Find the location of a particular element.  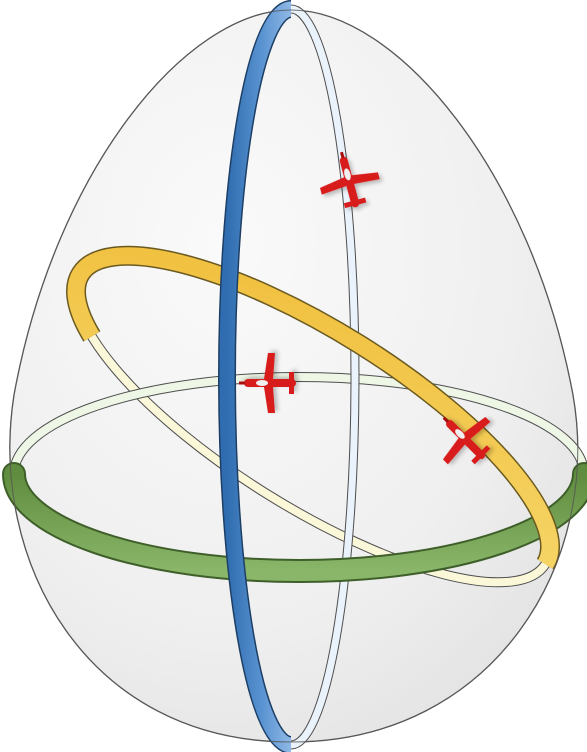

aircraft-top-icon is located at coordinates (349, 180).